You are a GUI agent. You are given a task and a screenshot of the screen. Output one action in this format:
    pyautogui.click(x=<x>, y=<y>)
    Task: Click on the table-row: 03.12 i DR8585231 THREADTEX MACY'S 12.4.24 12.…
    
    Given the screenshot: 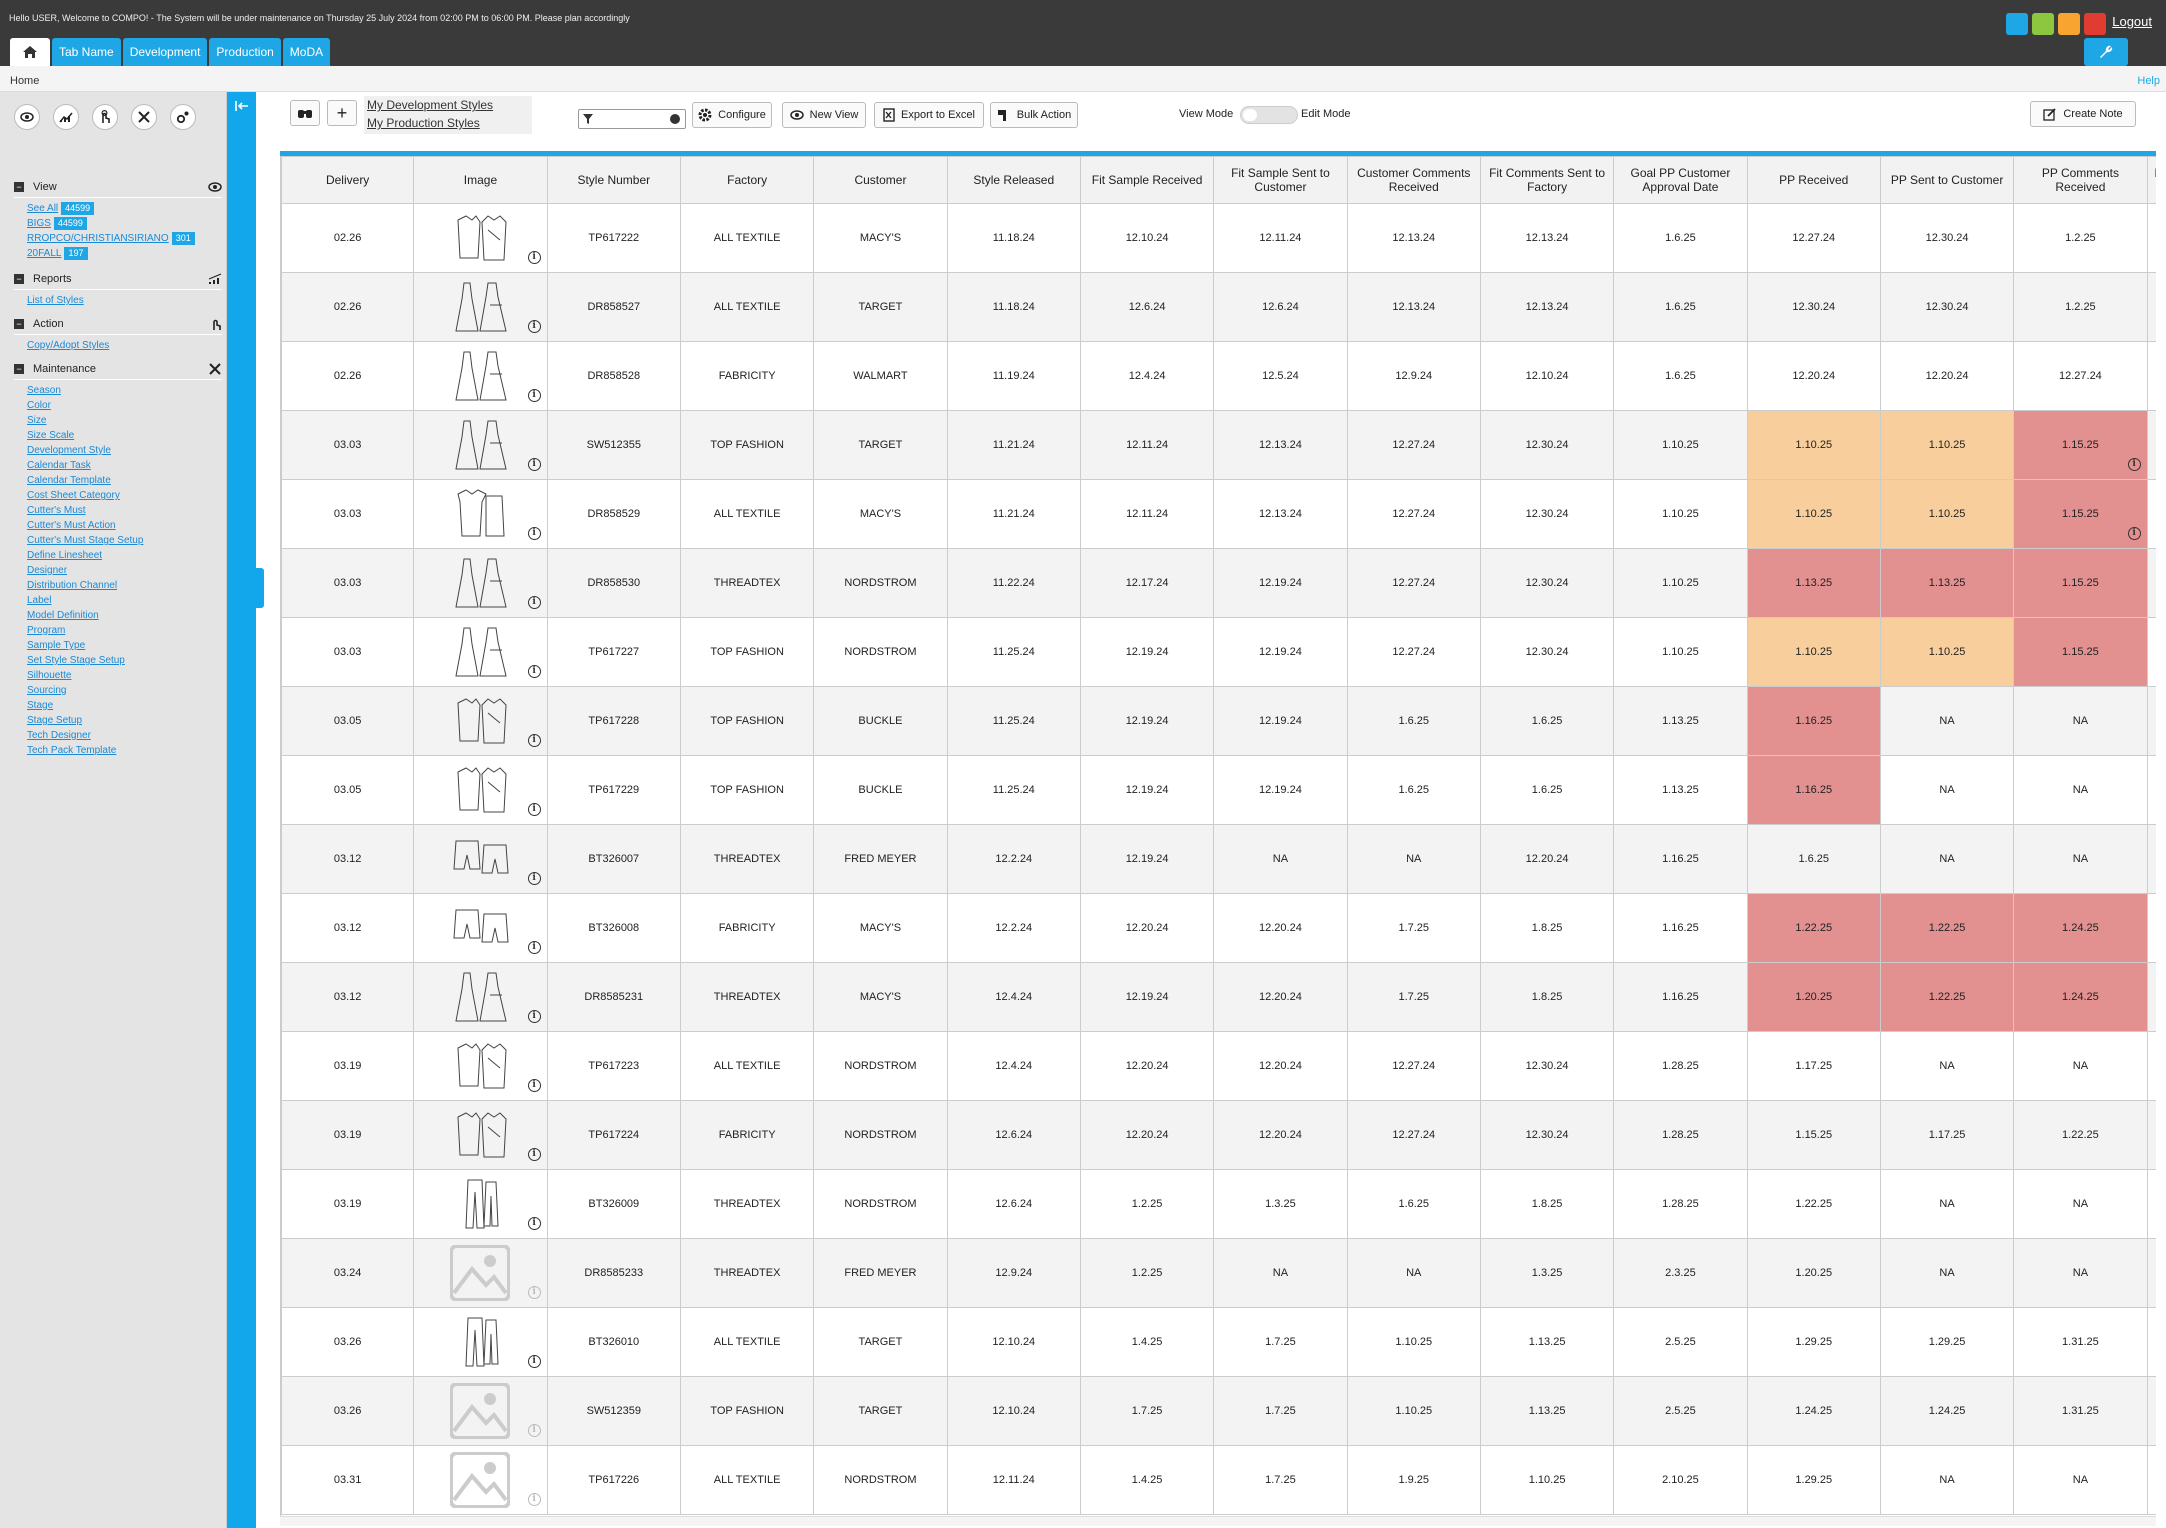 What is the action you would take?
    pyautogui.click(x=1218, y=997)
    